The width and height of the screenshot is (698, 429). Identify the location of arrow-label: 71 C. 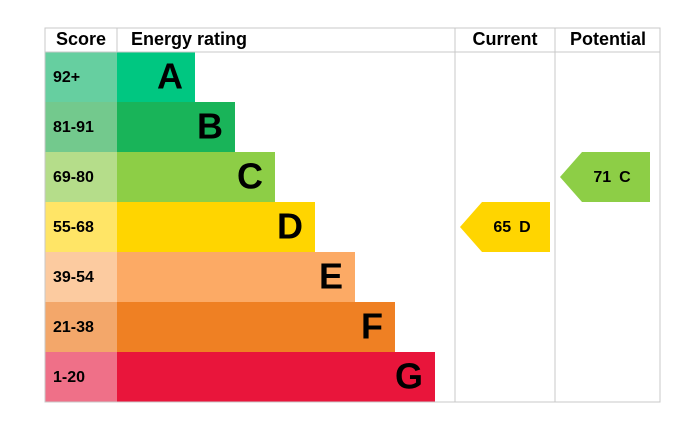
(612, 177).